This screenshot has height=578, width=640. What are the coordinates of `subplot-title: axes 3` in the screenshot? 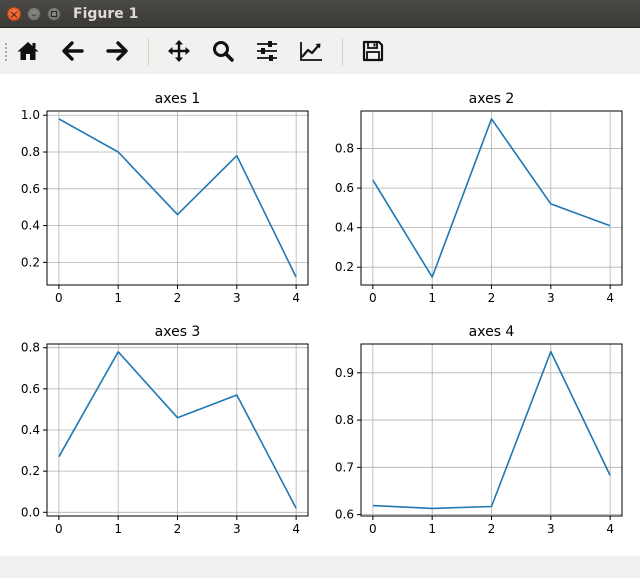 It's located at (178, 332).